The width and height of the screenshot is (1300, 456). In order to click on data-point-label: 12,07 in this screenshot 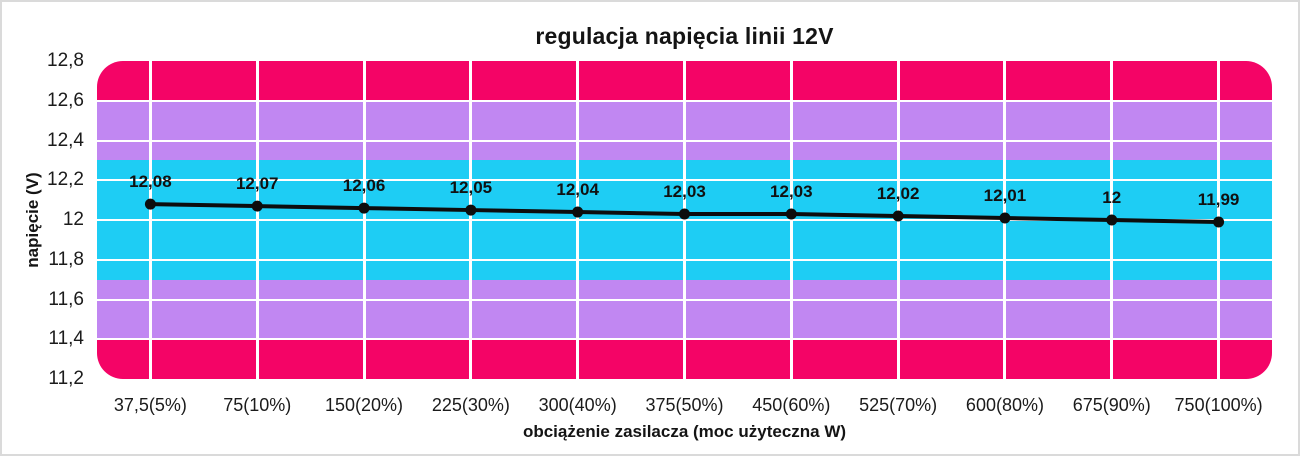, I will do `click(257, 184)`.